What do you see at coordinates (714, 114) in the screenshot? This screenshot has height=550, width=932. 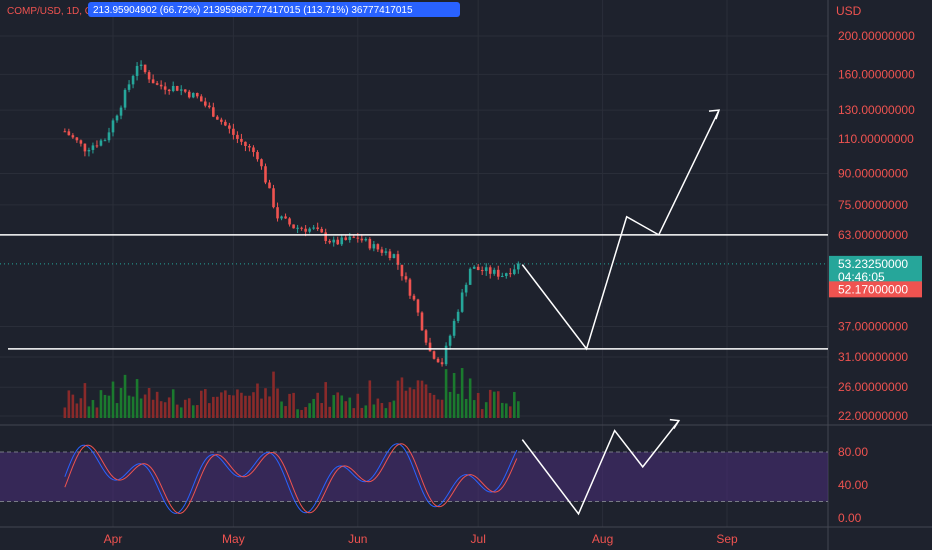 I see `projection-arrowhead` at bounding box center [714, 114].